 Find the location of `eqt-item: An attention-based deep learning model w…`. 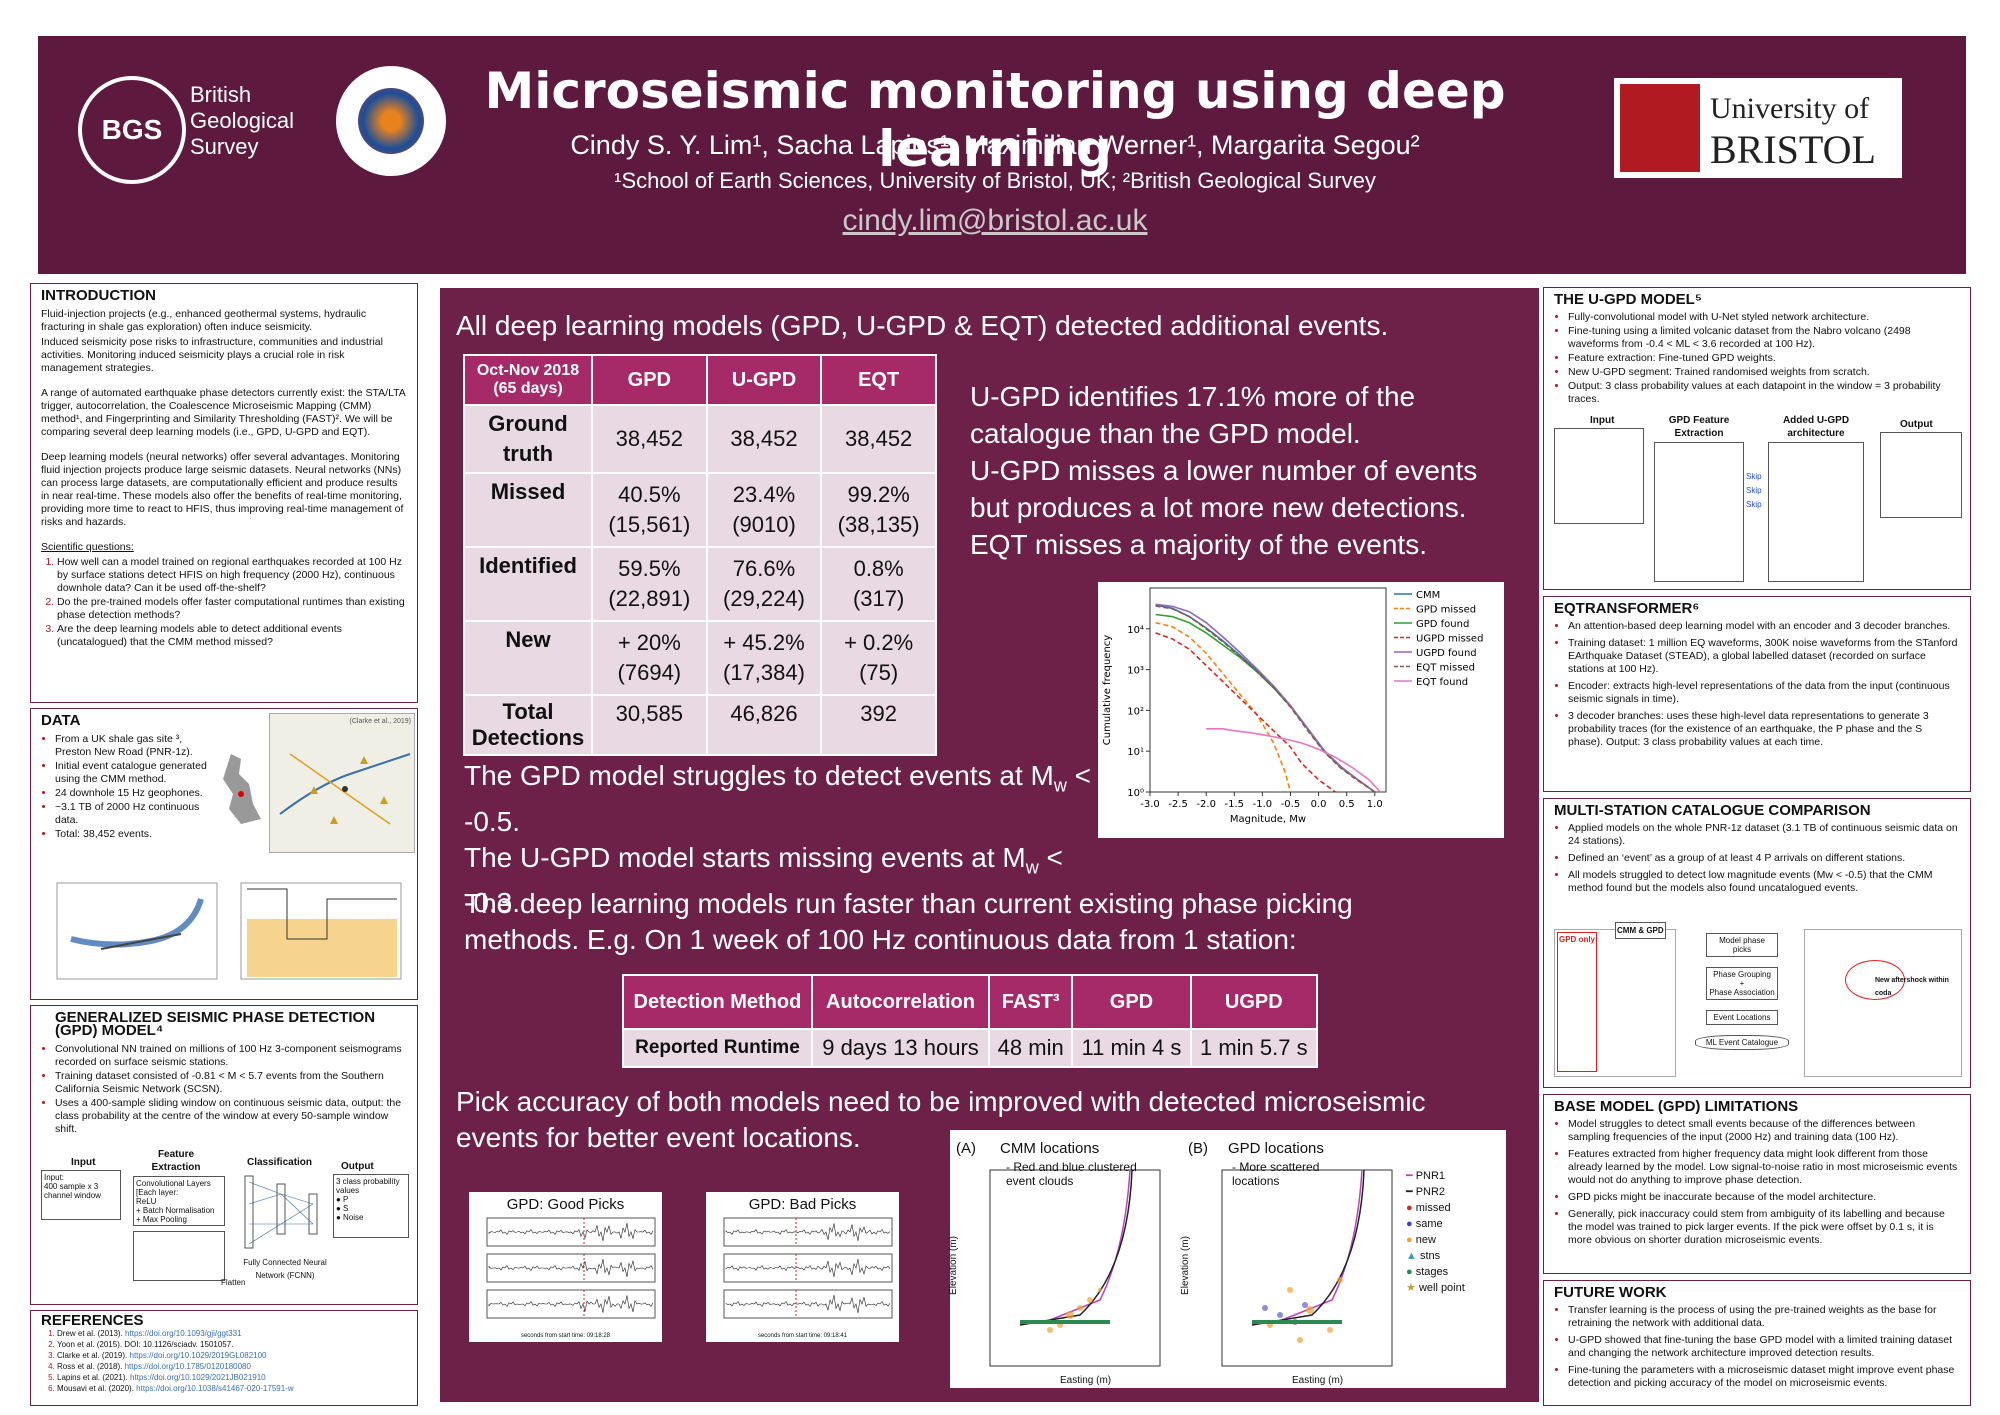

eqt-item: An attention-based deep learning model w… is located at coordinates (1764, 626).